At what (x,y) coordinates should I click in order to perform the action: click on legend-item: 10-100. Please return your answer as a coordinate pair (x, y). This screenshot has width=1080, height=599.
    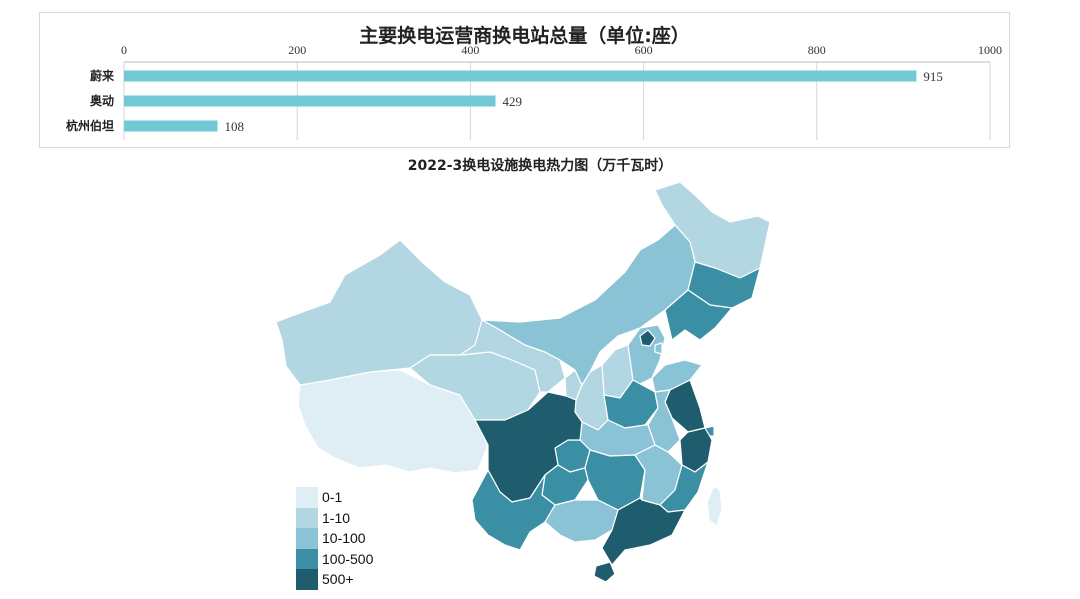
    Looking at the image, I should click on (334, 538).